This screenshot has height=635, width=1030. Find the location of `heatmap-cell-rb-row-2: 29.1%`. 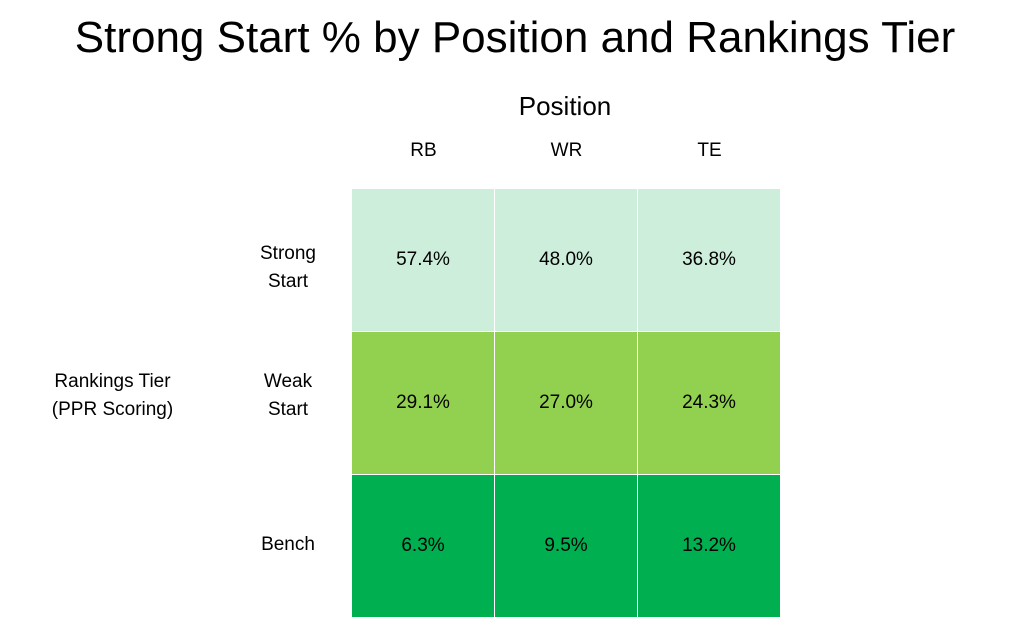

heatmap-cell-rb-row-2: 29.1% is located at coordinates (423, 403).